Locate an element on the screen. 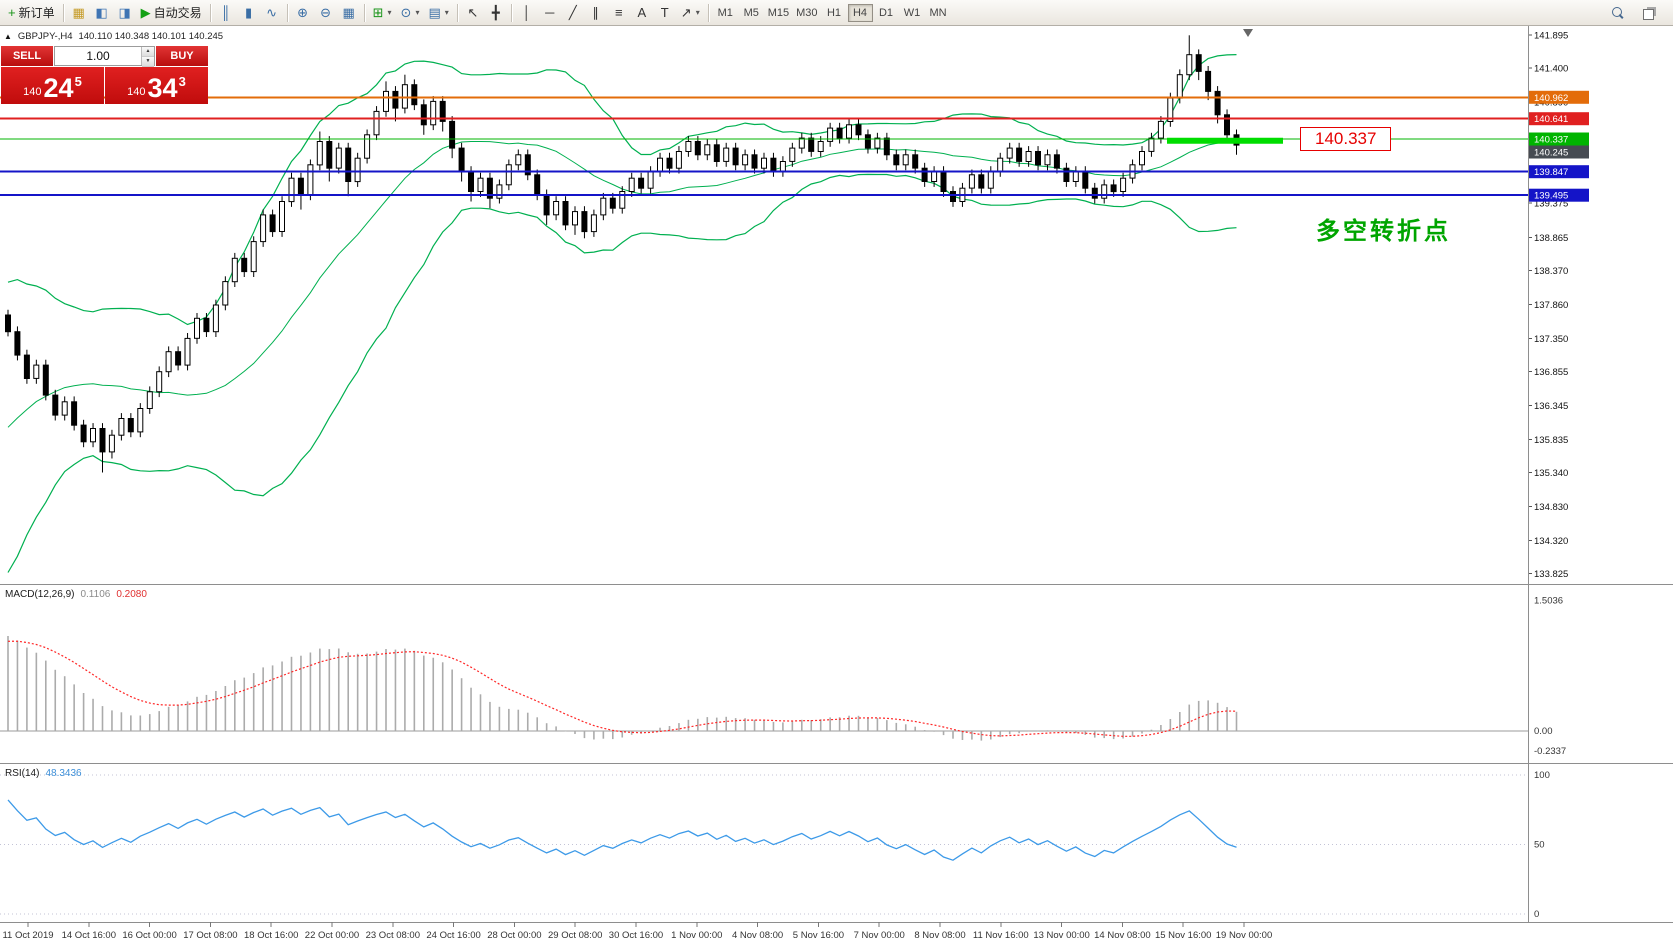 The height and width of the screenshot is (950, 1673). rsi-axis-label: 0 is located at coordinates (1536, 914).